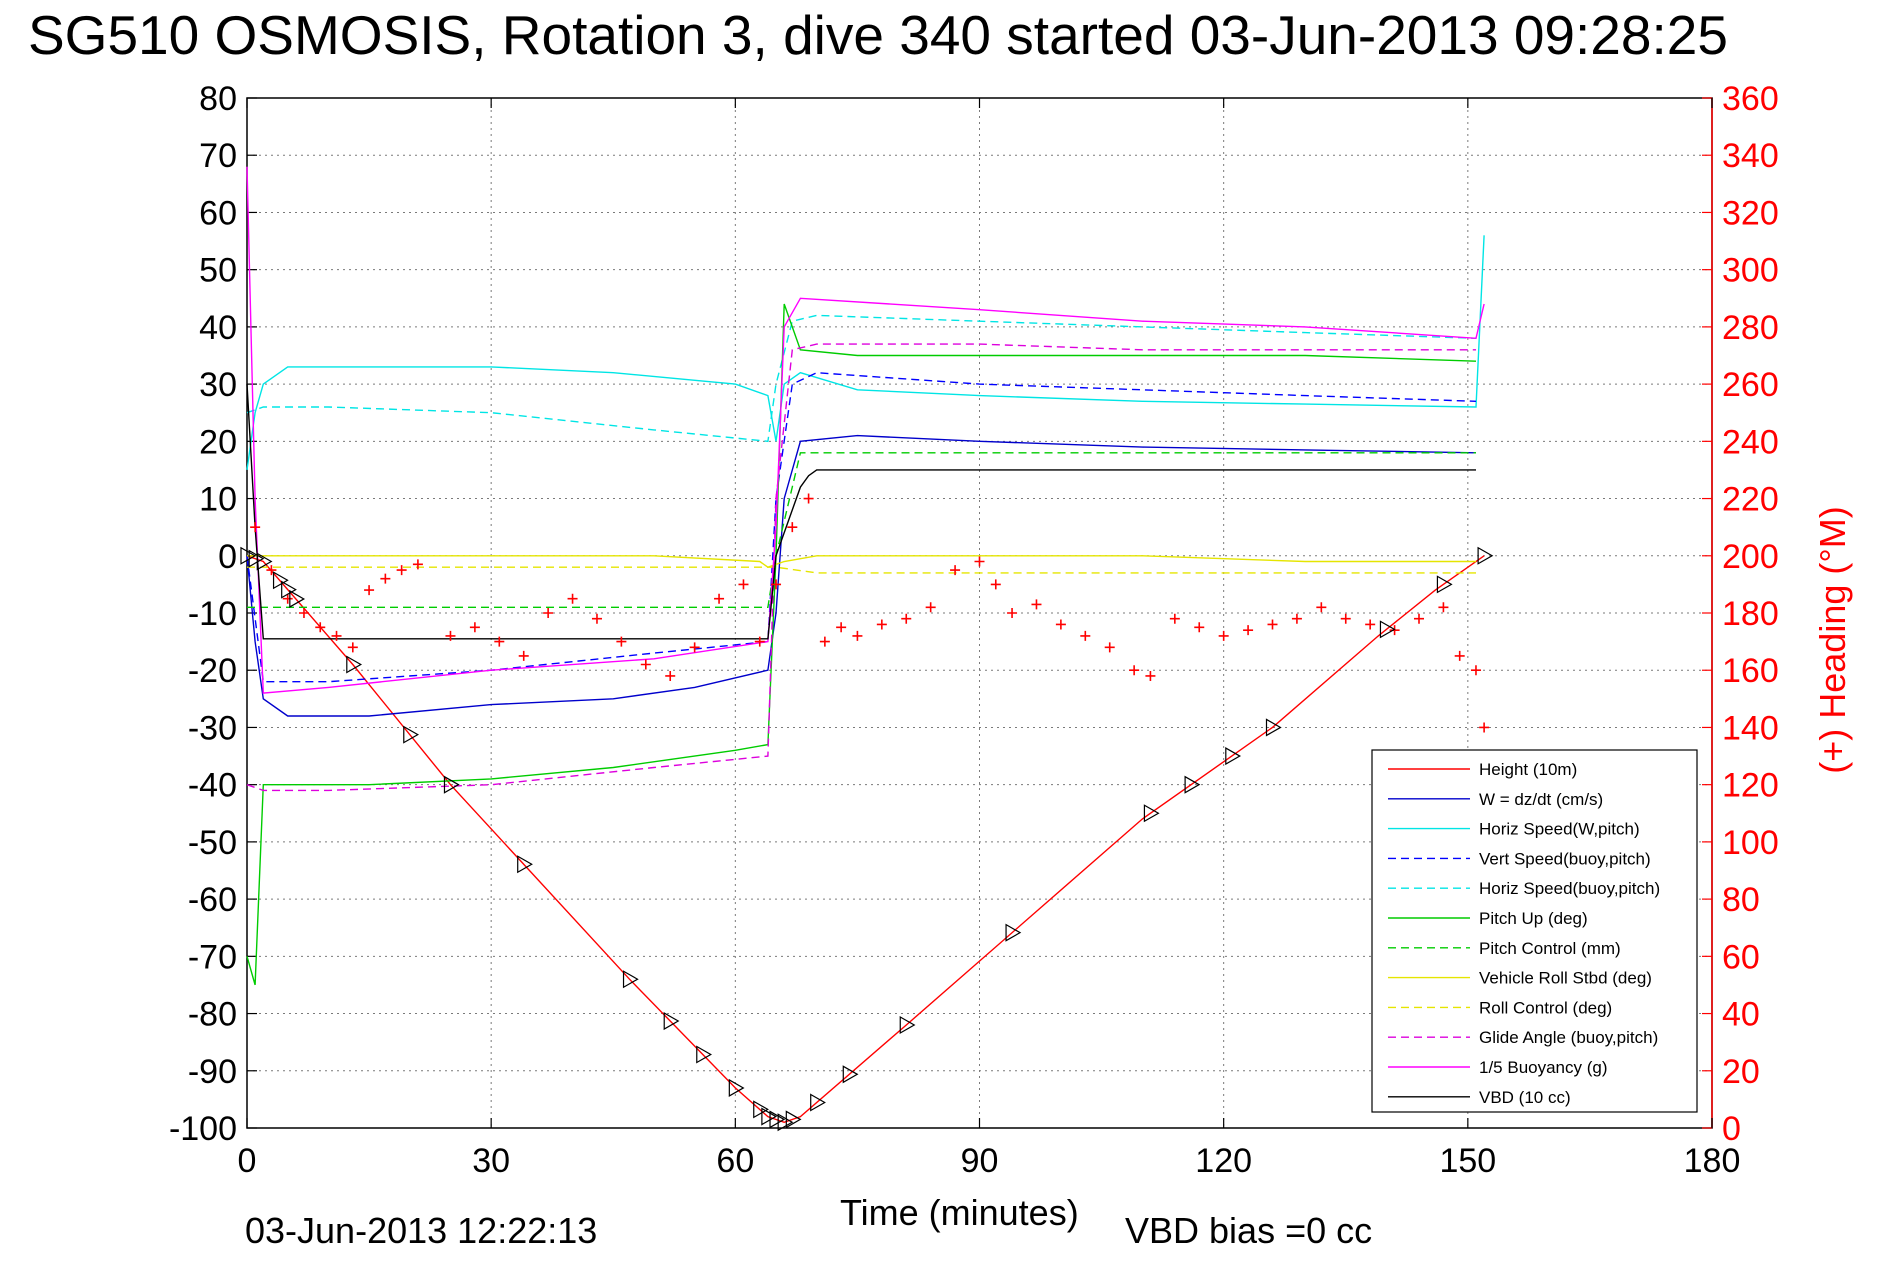 This screenshot has width=1891, height=1262. What do you see at coordinates (1525, 1097) in the screenshot?
I see `legend-label: VBD (10 cc)` at bounding box center [1525, 1097].